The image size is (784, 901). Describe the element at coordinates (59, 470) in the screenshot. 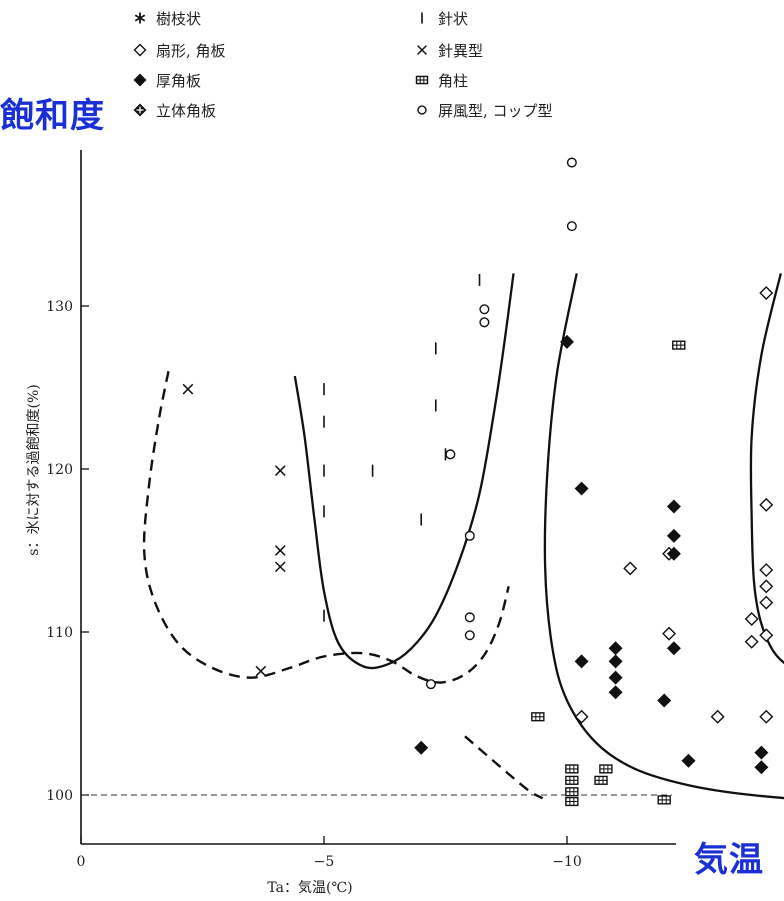

I see `y-tick-label: 120` at that location.